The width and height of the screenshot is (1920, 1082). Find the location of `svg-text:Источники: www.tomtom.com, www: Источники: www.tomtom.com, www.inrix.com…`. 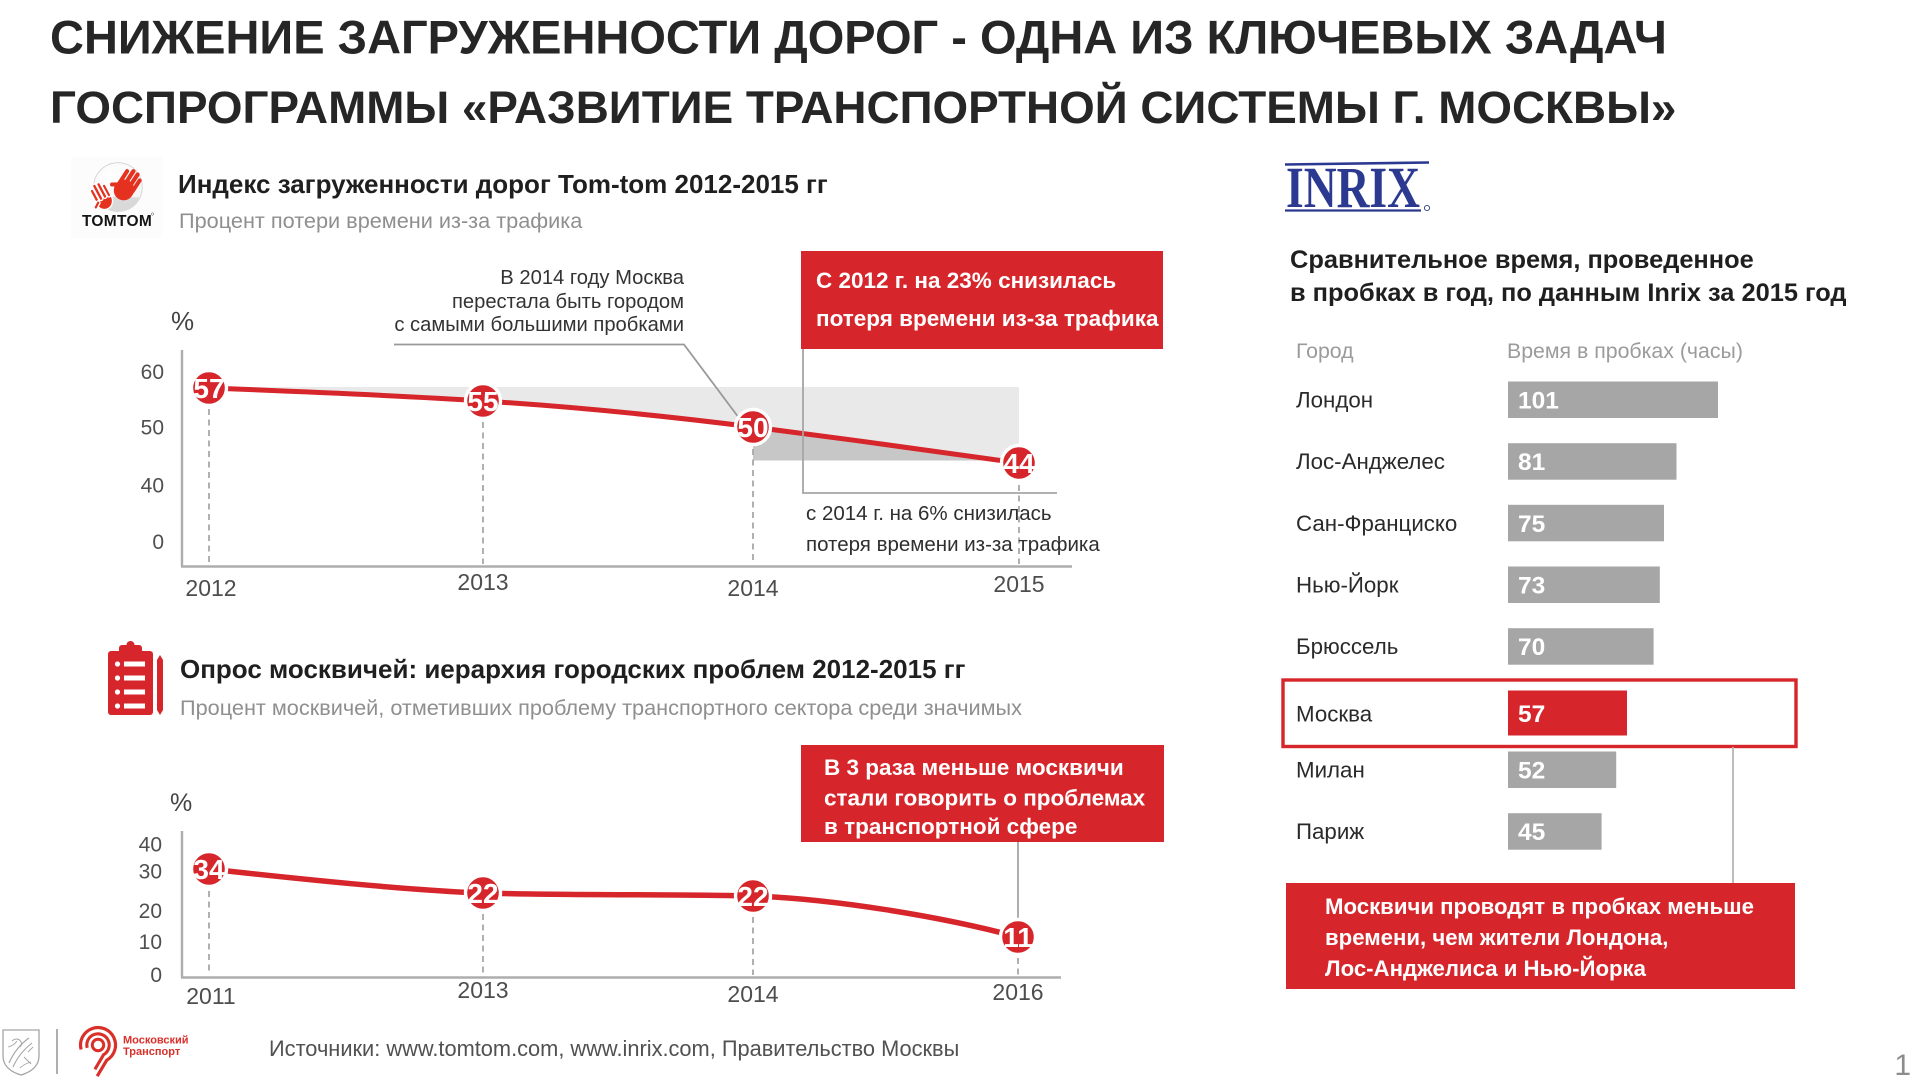

svg-text:Источники: www.tomtom.com, www: Источники: www.tomtom.com, www.inrix.com… is located at coordinates (614, 1048).